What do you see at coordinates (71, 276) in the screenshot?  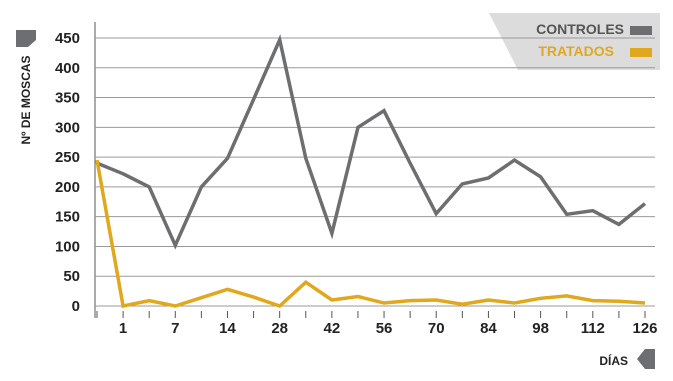 I see `y-tick-label: 50` at bounding box center [71, 276].